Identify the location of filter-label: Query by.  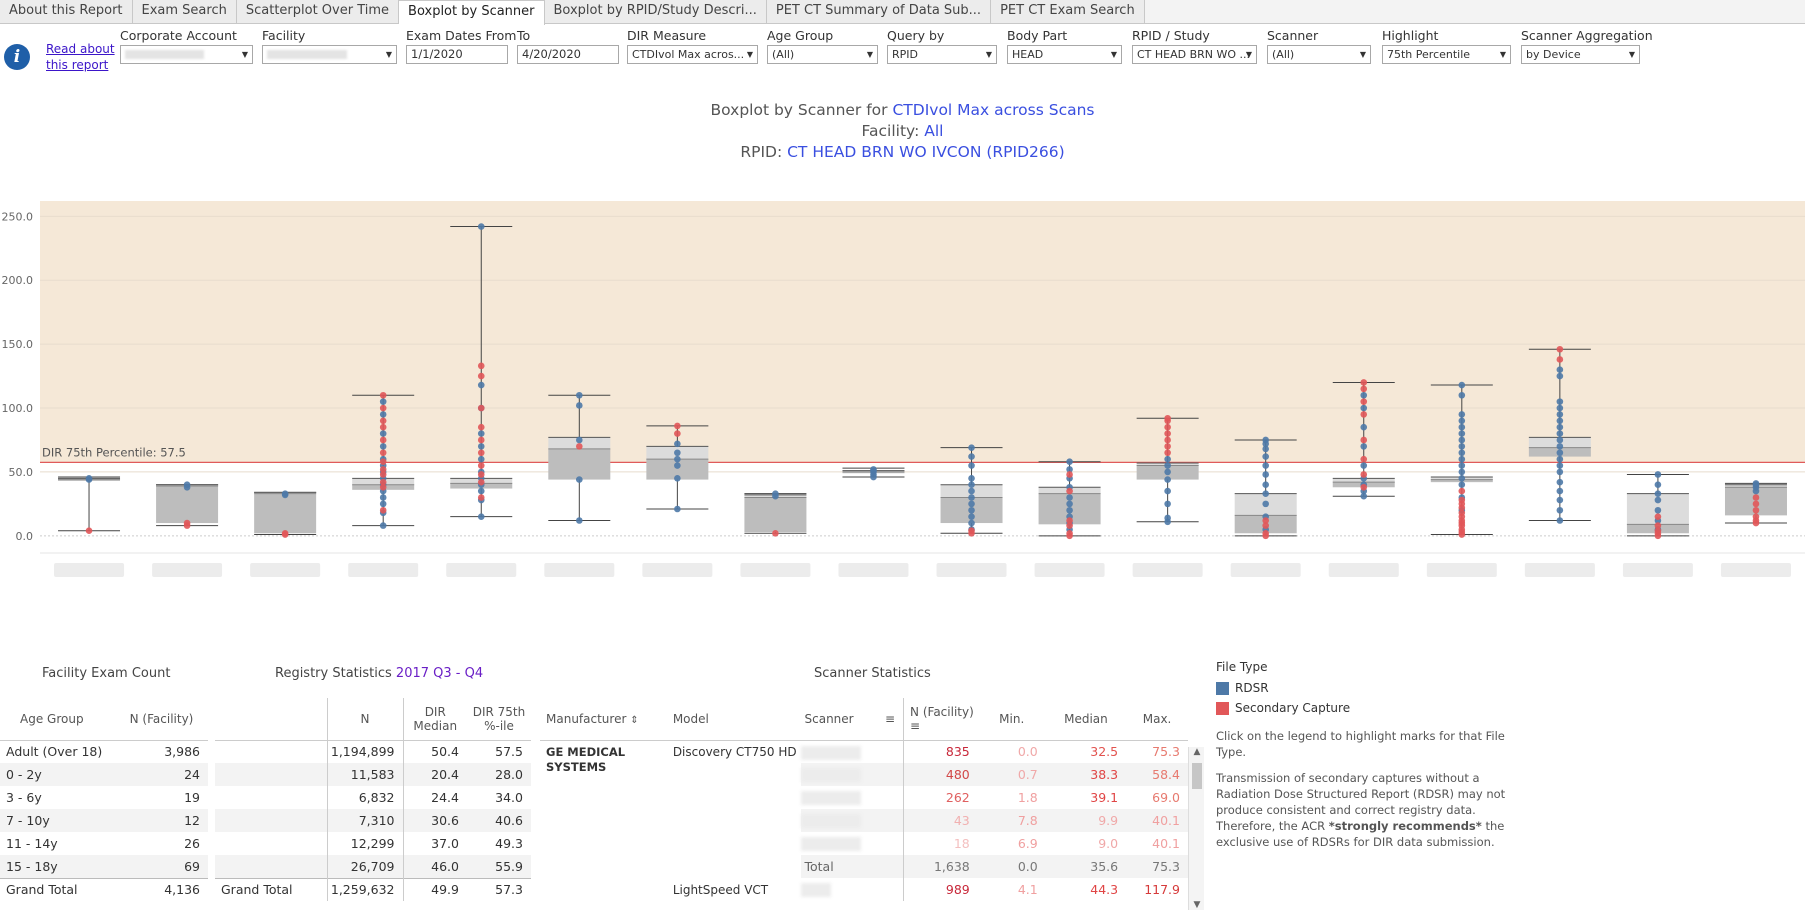
(916, 35).